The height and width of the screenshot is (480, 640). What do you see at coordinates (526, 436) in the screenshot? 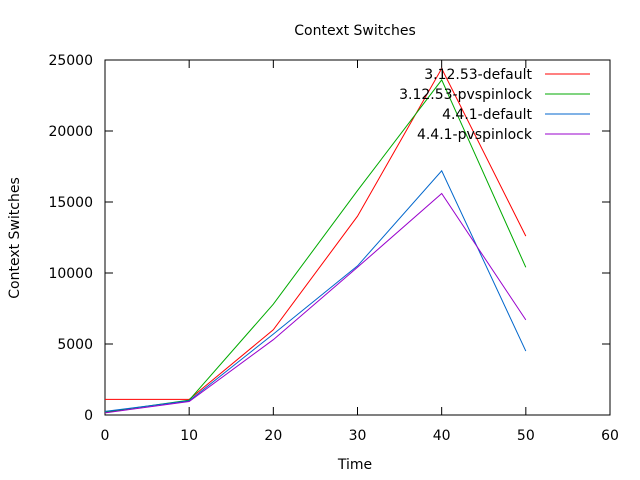
I see `x-tick-label: 50` at bounding box center [526, 436].